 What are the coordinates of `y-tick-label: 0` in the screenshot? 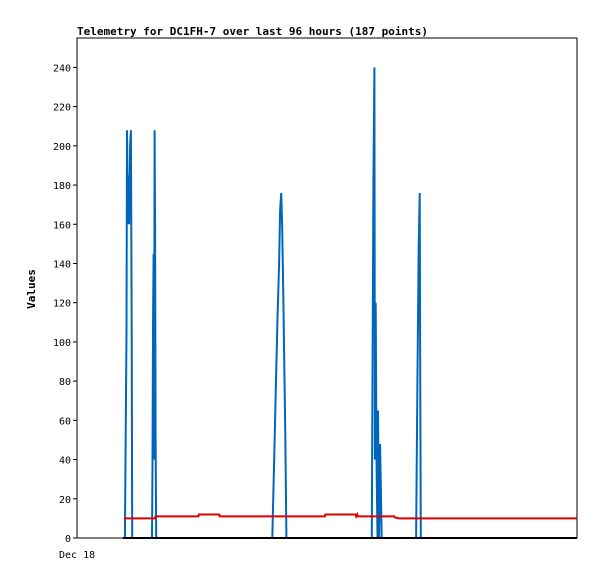 It's located at (68, 539).